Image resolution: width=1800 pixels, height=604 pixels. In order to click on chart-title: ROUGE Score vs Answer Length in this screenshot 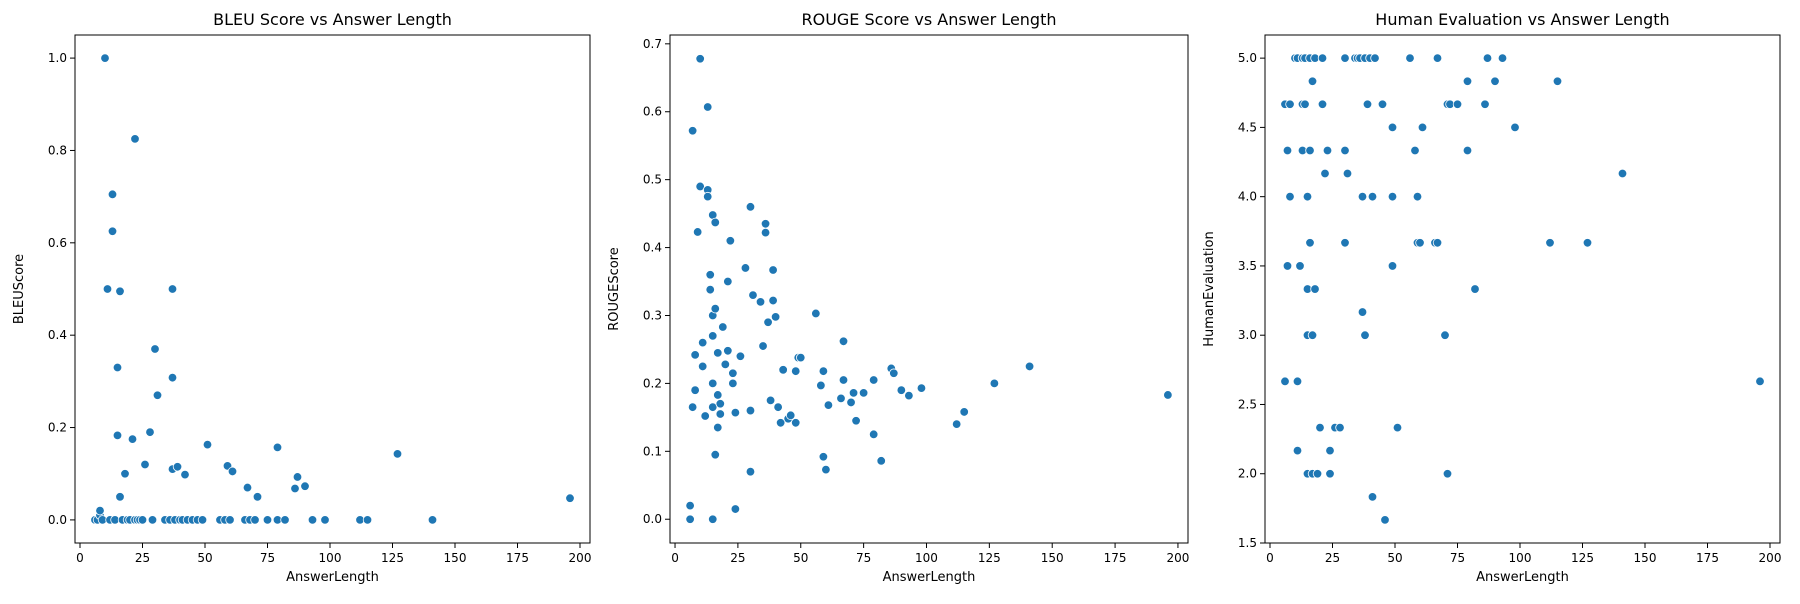, I will do `click(928, 19)`.